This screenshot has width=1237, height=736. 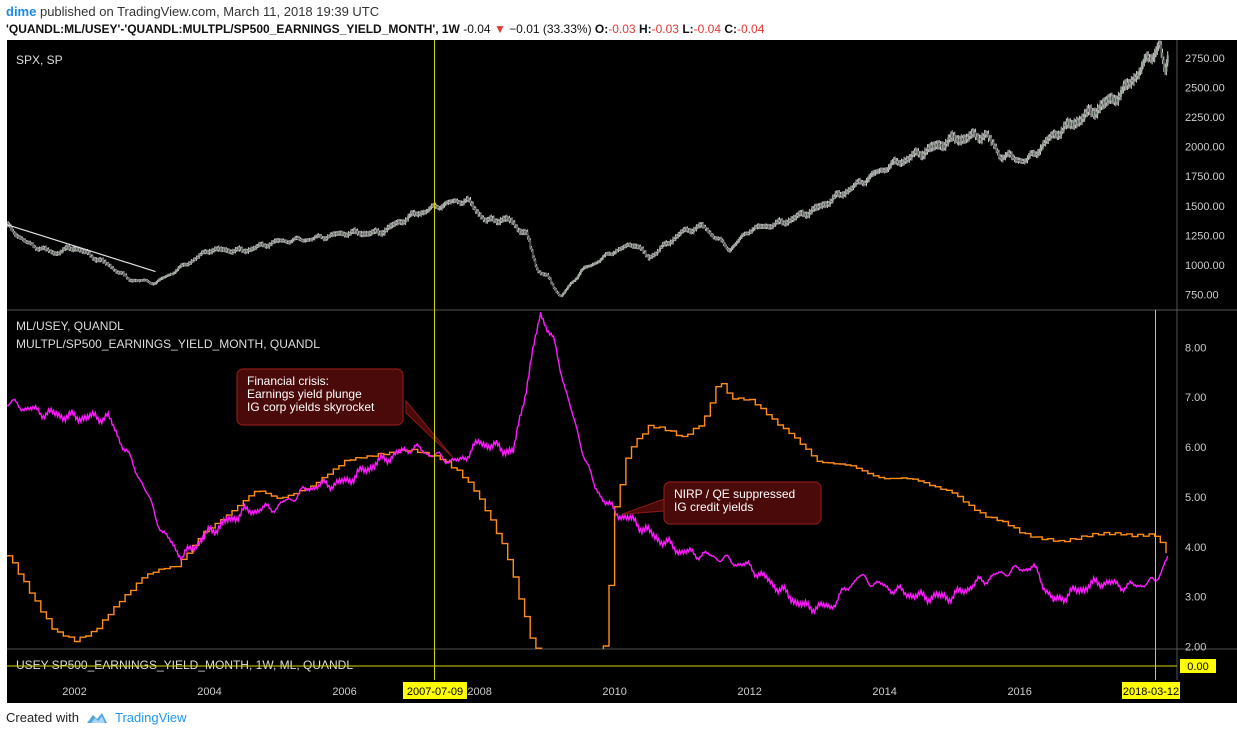 I want to click on tradingview-cloud-icon, so click(x=97, y=718).